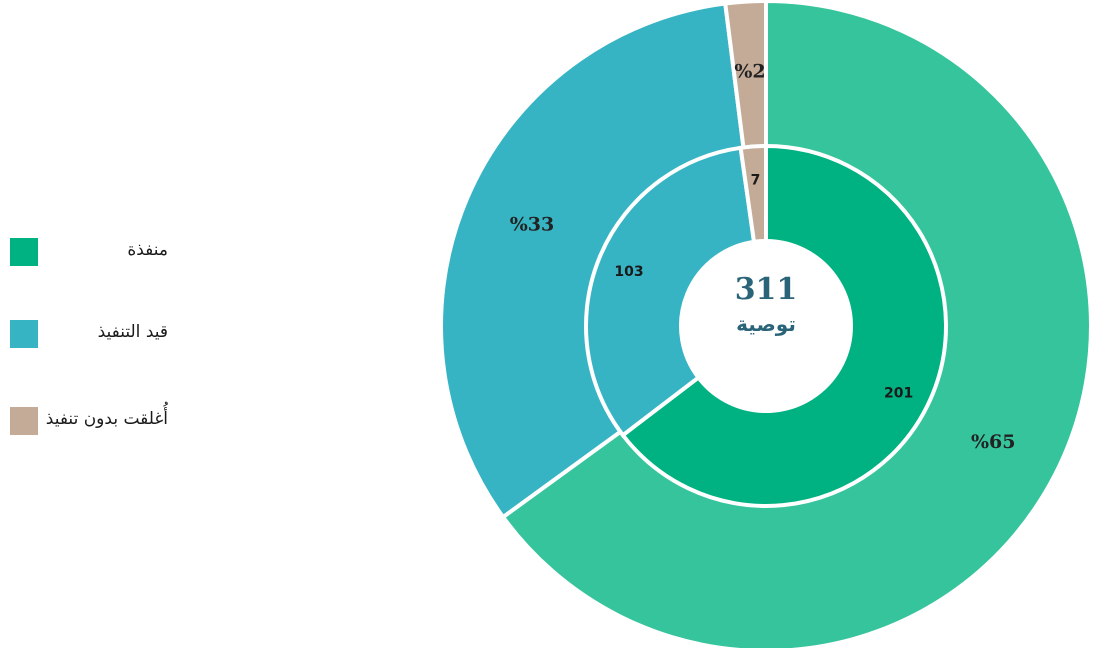 This screenshot has height=648, width=1093. I want to click on legend-label-closed: أُغلقت بدون تنفيذ, so click(106, 419).